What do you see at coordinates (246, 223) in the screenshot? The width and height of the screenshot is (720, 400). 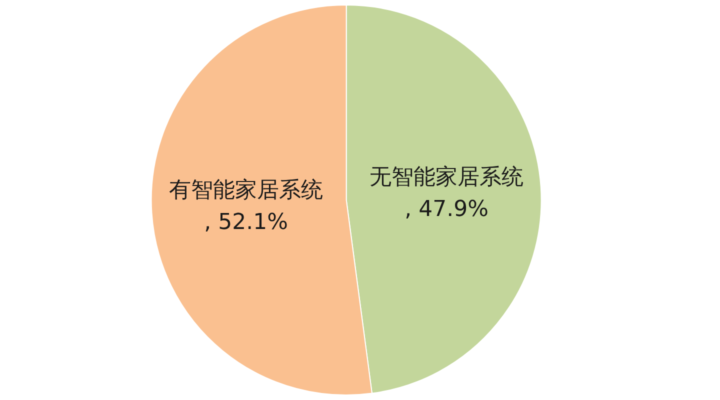 I see `data-label: , 52.1%` at bounding box center [246, 223].